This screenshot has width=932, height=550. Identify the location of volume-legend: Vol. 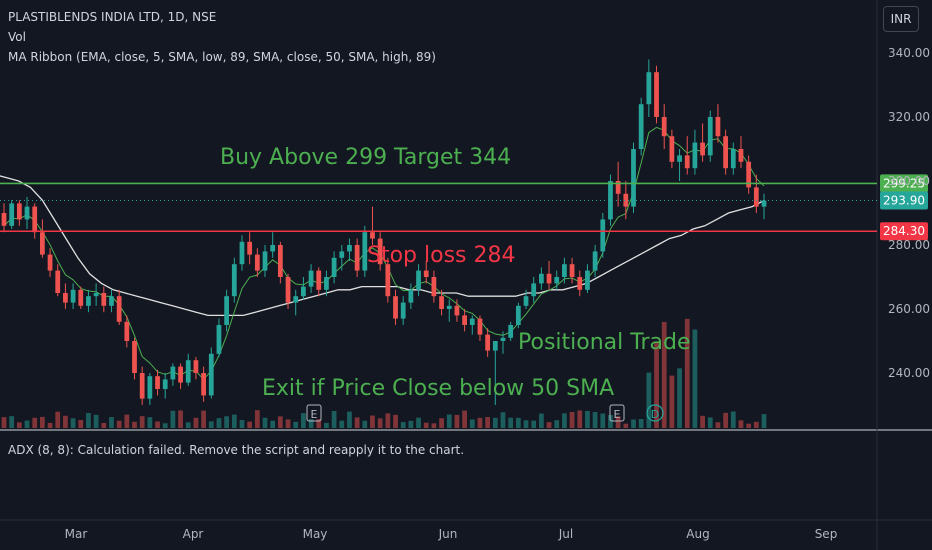
(17, 37).